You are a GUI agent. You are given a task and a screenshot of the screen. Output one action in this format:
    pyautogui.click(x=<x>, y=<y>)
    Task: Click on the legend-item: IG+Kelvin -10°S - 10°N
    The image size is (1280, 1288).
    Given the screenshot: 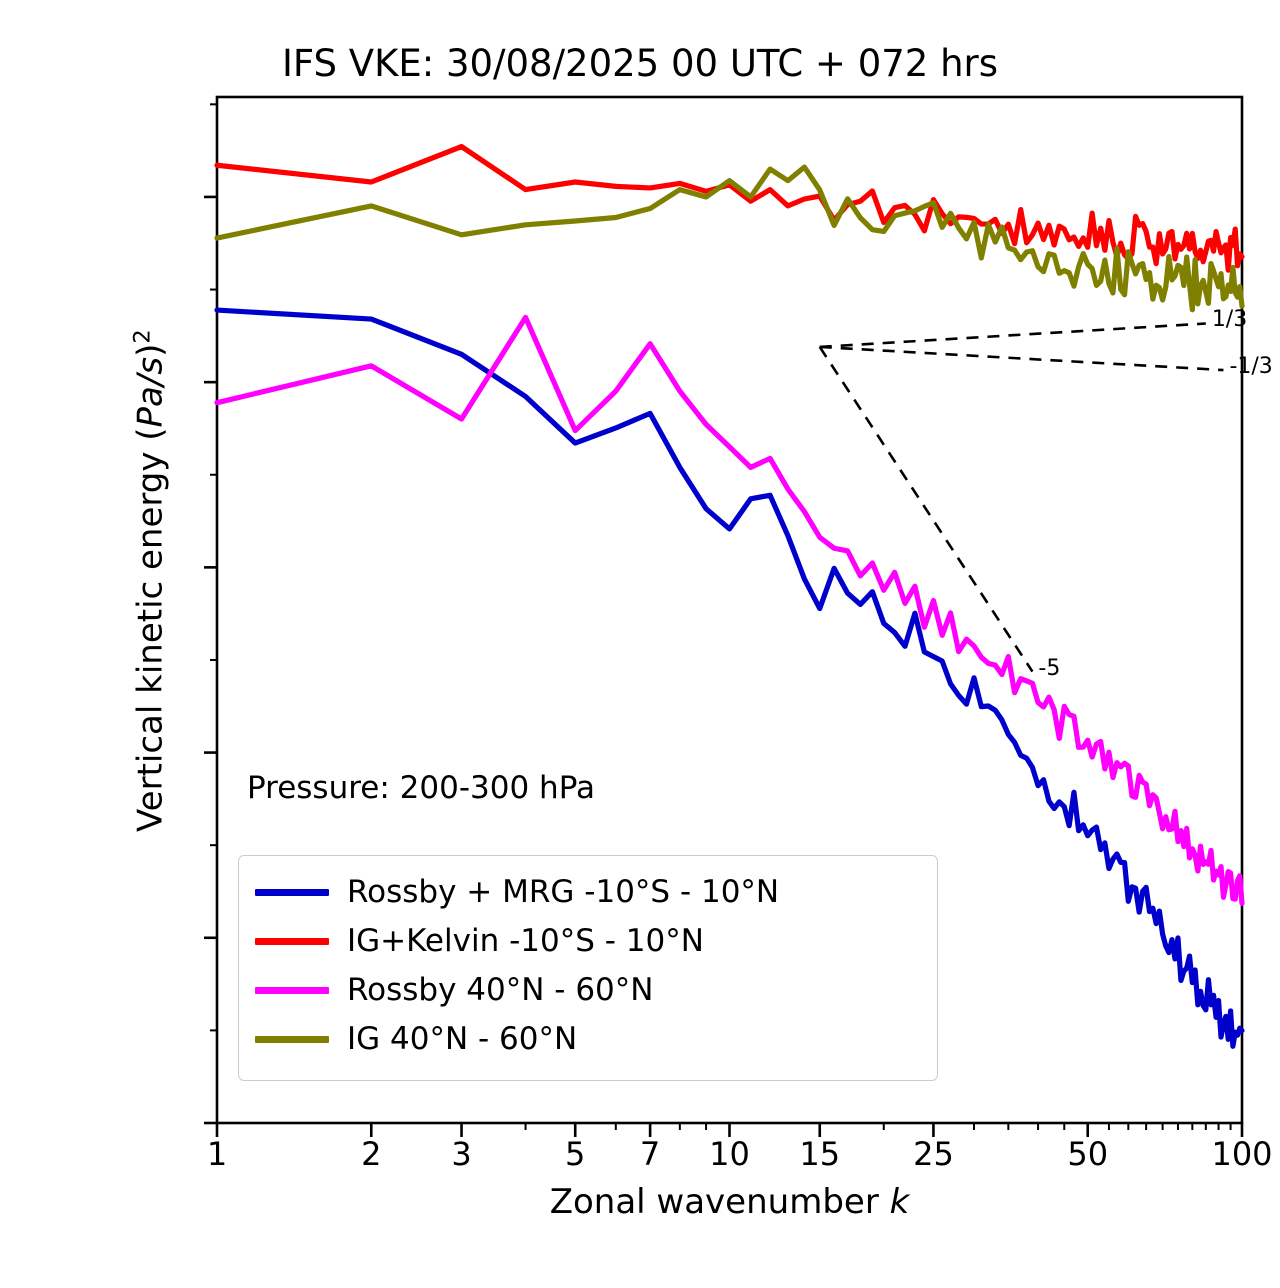 What is the action you would take?
    pyautogui.click(x=588, y=941)
    